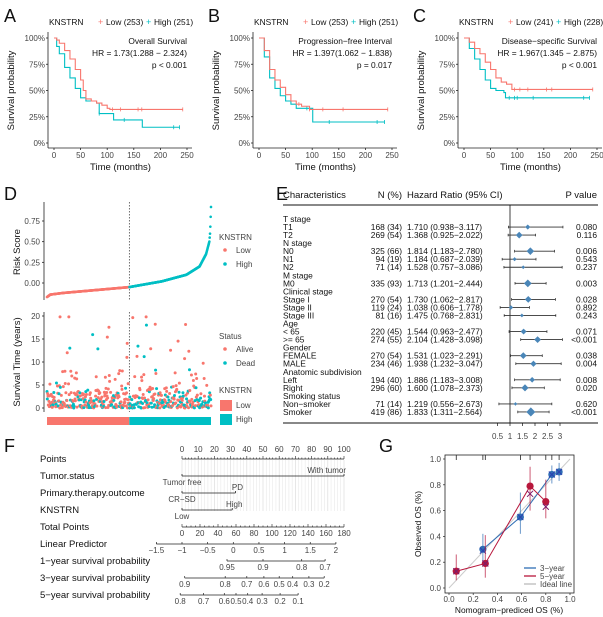 This screenshot has width=603, height=617. I want to click on row-label: N1, so click(288, 259).